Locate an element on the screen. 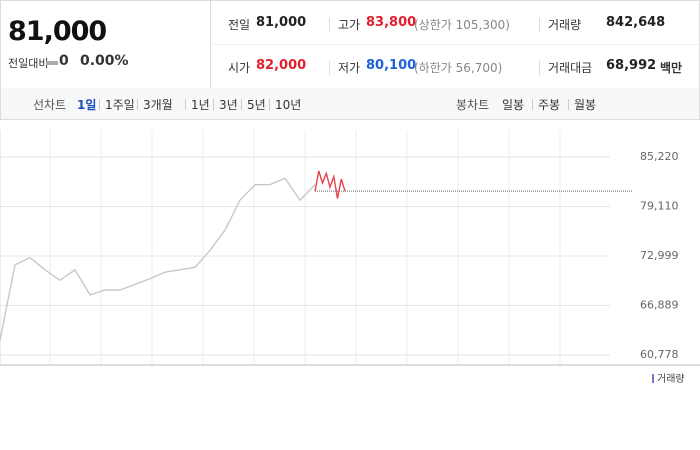 The width and height of the screenshot is (700, 450). stat-note: (상한가 105,300) is located at coordinates (462, 25).